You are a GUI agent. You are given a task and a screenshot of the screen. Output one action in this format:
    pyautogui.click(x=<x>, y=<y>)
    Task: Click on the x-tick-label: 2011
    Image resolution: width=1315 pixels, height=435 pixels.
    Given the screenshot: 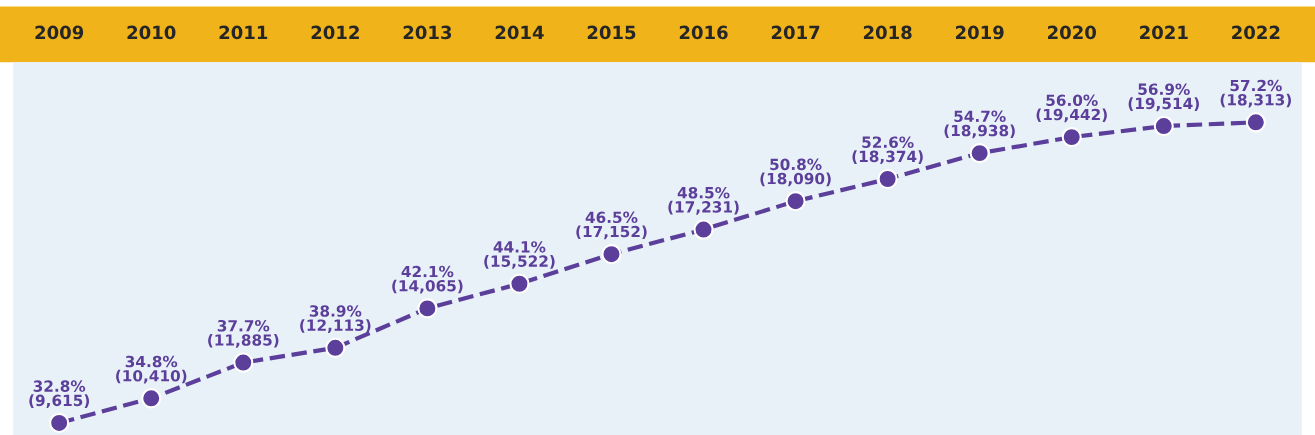 What is the action you would take?
    pyautogui.click(x=243, y=32)
    